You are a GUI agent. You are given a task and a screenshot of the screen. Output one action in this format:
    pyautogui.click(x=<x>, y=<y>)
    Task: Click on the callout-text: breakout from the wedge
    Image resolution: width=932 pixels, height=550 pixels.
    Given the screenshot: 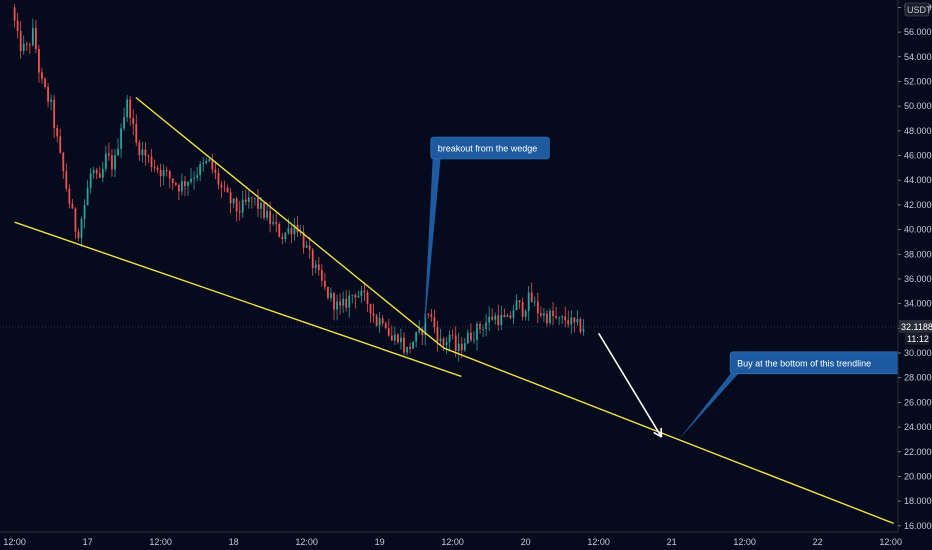 What is the action you would take?
    pyautogui.click(x=488, y=149)
    